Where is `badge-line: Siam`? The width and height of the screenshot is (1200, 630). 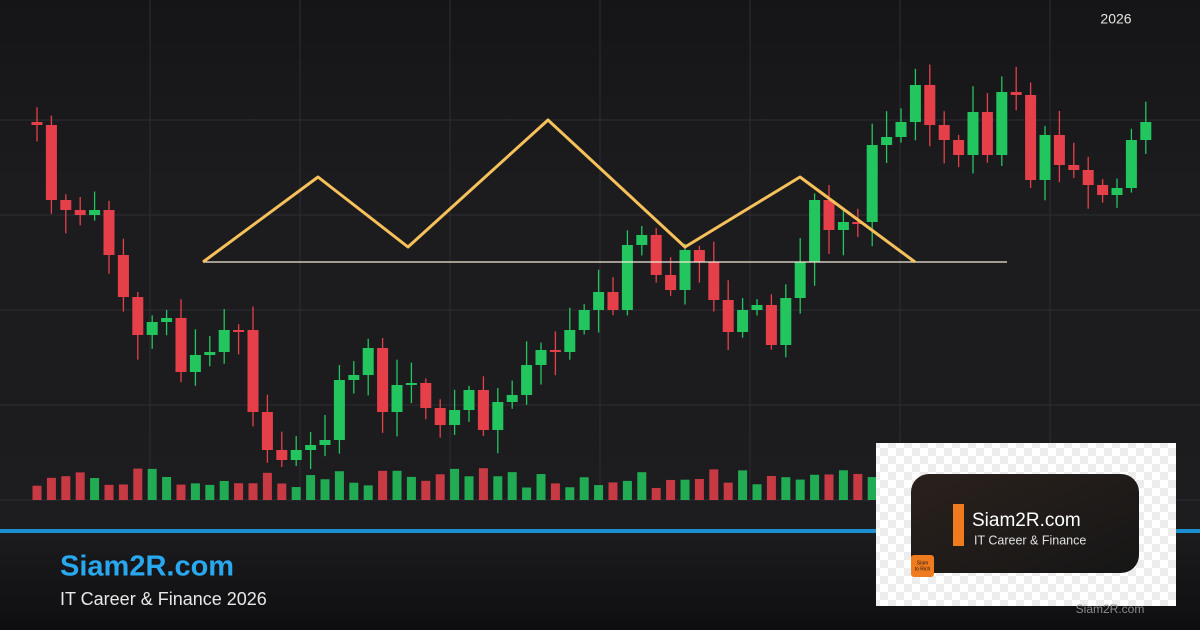
badge-line: Siam is located at coordinates (922, 563).